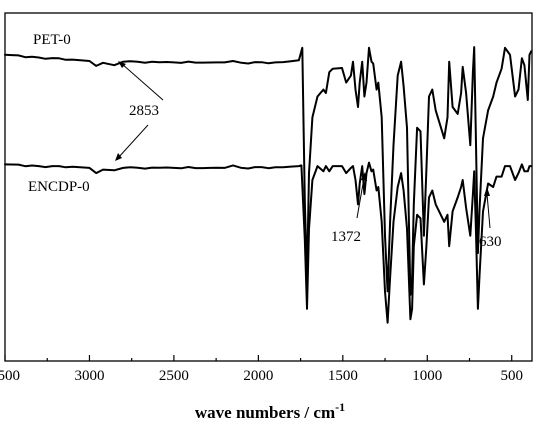 The height and width of the screenshot is (426, 550). I want to click on x-axis-title-text: wave numbers / cm, so click(265, 412).